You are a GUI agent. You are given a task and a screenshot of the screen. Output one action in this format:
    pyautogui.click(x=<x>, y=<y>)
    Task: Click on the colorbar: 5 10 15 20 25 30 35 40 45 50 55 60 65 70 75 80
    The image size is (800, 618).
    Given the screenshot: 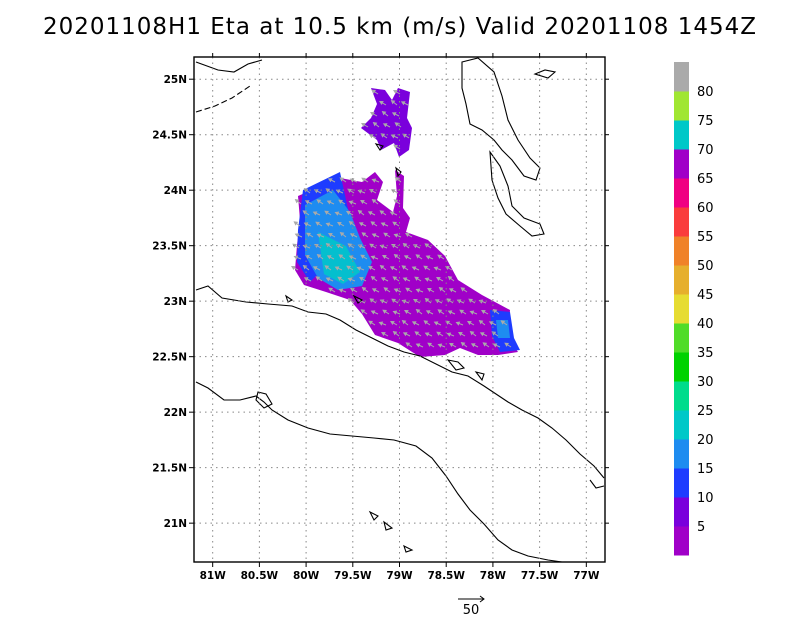 What is the action you would take?
    pyautogui.click(x=694, y=309)
    